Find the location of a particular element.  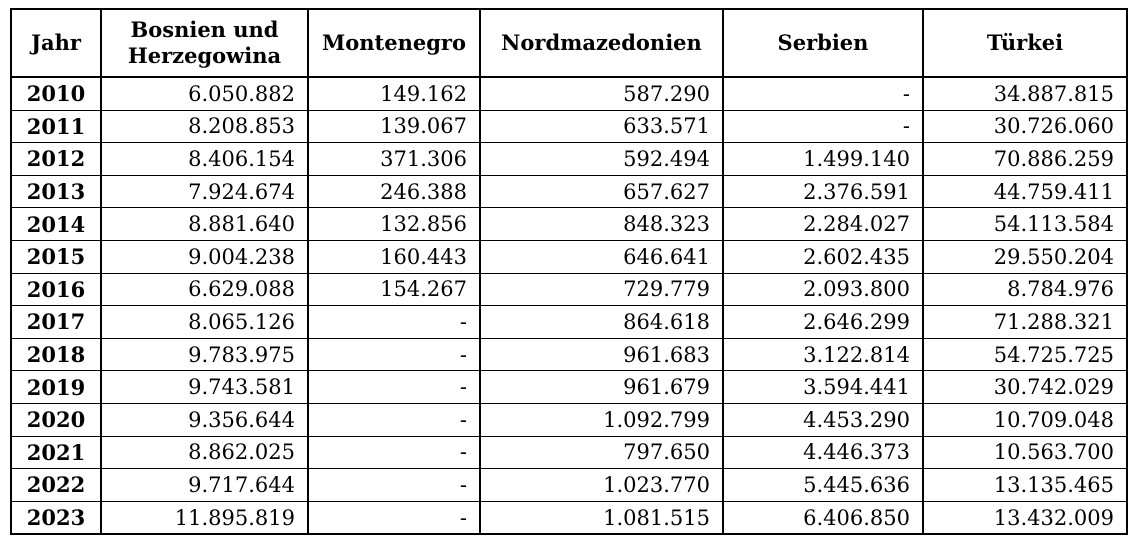

value-cell: 864.618 is located at coordinates (601, 322).